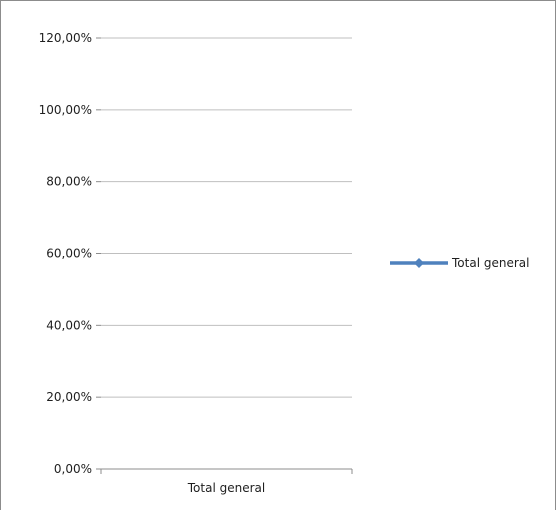 Image resolution: width=556 pixels, height=511 pixels. What do you see at coordinates (69, 254) in the screenshot?
I see `y-tick-label: 60,00%` at bounding box center [69, 254].